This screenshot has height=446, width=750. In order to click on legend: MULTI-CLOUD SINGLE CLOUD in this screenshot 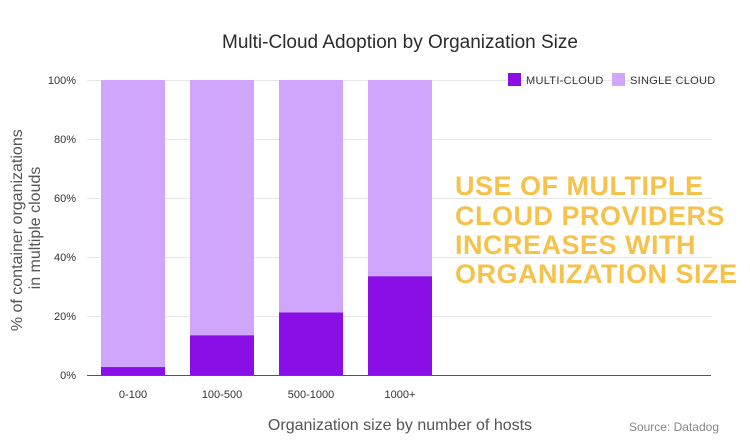, I will do `click(612, 80)`.